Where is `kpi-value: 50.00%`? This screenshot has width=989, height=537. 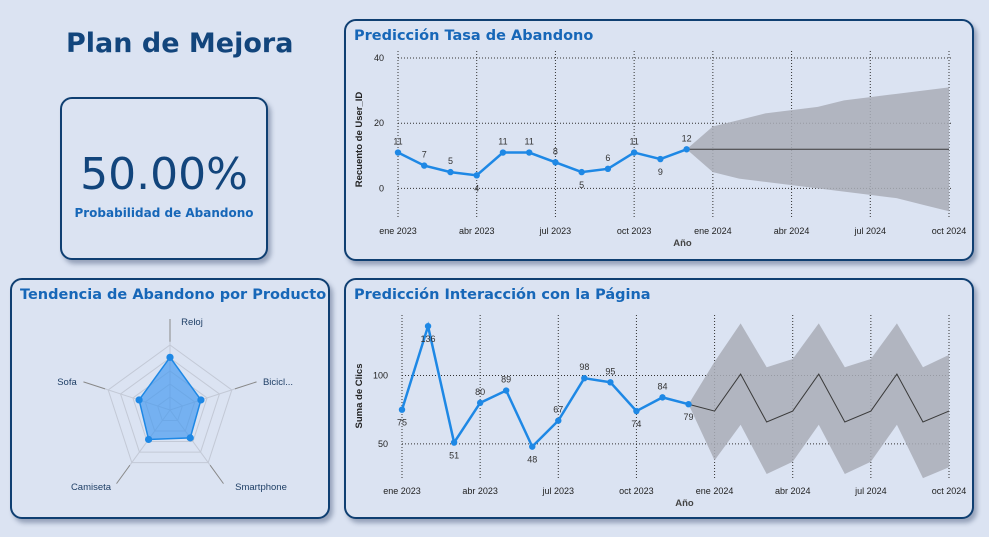 kpi-value: 50.00% is located at coordinates (164, 174).